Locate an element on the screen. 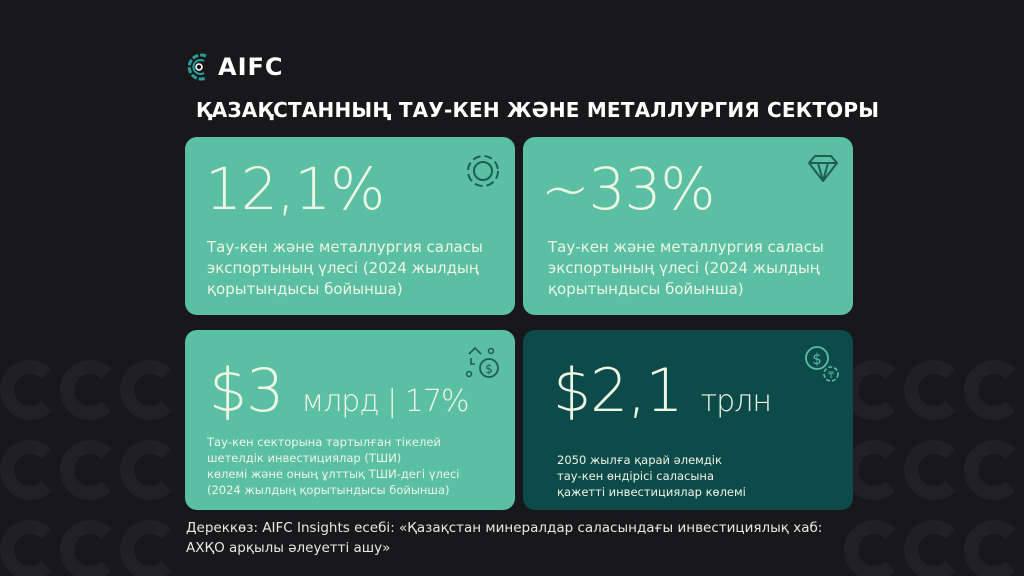  background-pattern-right is located at coordinates (934, 453).